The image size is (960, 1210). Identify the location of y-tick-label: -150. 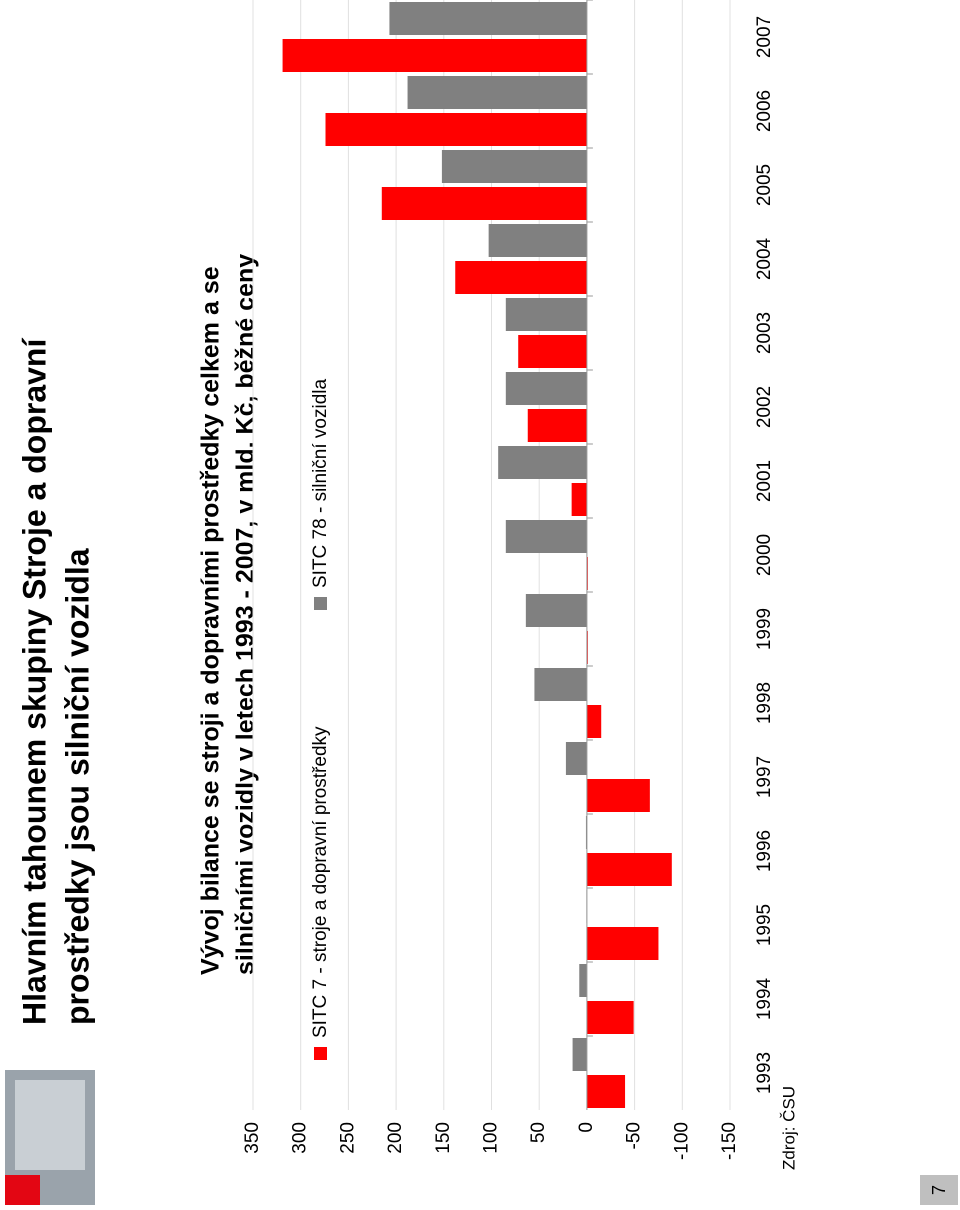
(729, 1141).